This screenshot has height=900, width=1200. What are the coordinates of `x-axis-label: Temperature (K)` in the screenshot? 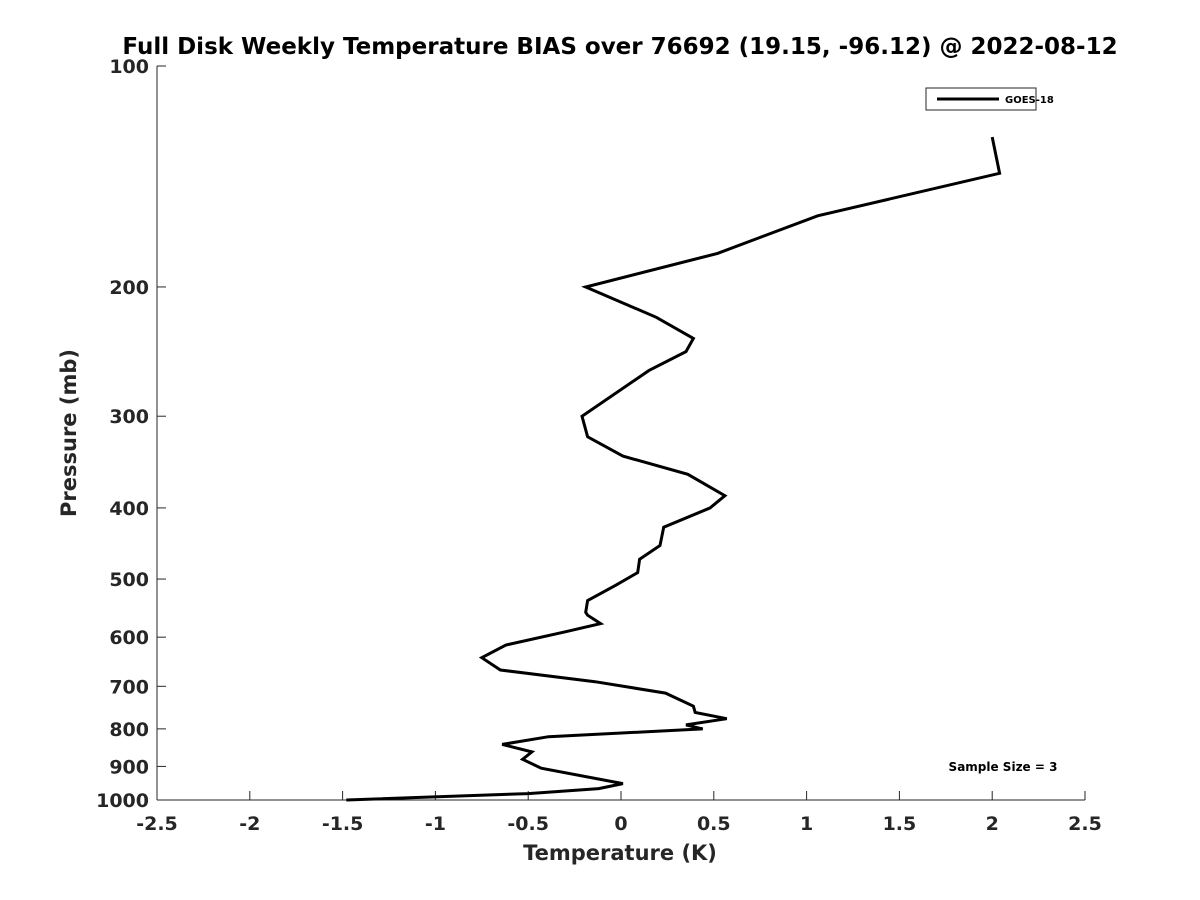 It's located at (620, 853).